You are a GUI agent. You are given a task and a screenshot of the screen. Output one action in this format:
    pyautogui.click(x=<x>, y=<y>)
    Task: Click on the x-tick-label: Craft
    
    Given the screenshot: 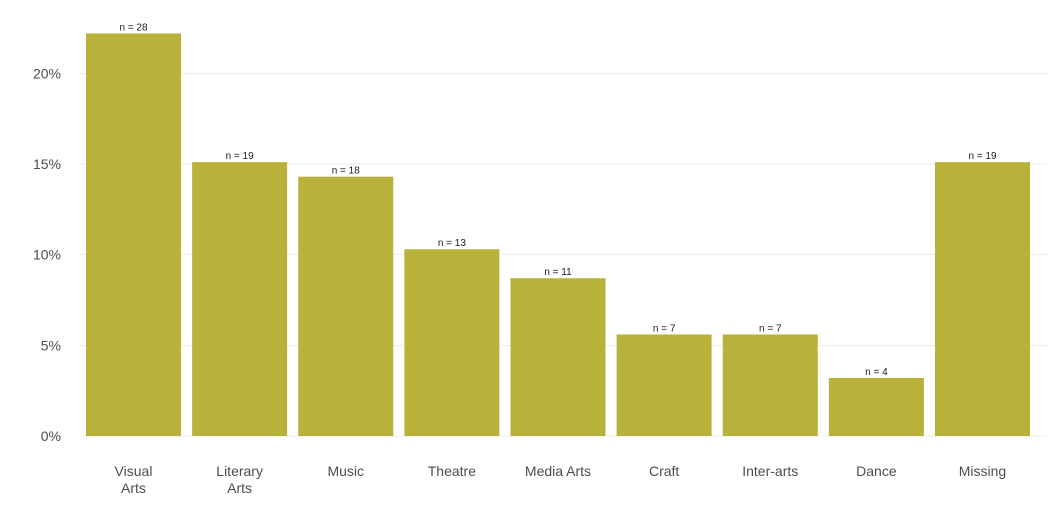 What is the action you would take?
    pyautogui.click(x=664, y=471)
    